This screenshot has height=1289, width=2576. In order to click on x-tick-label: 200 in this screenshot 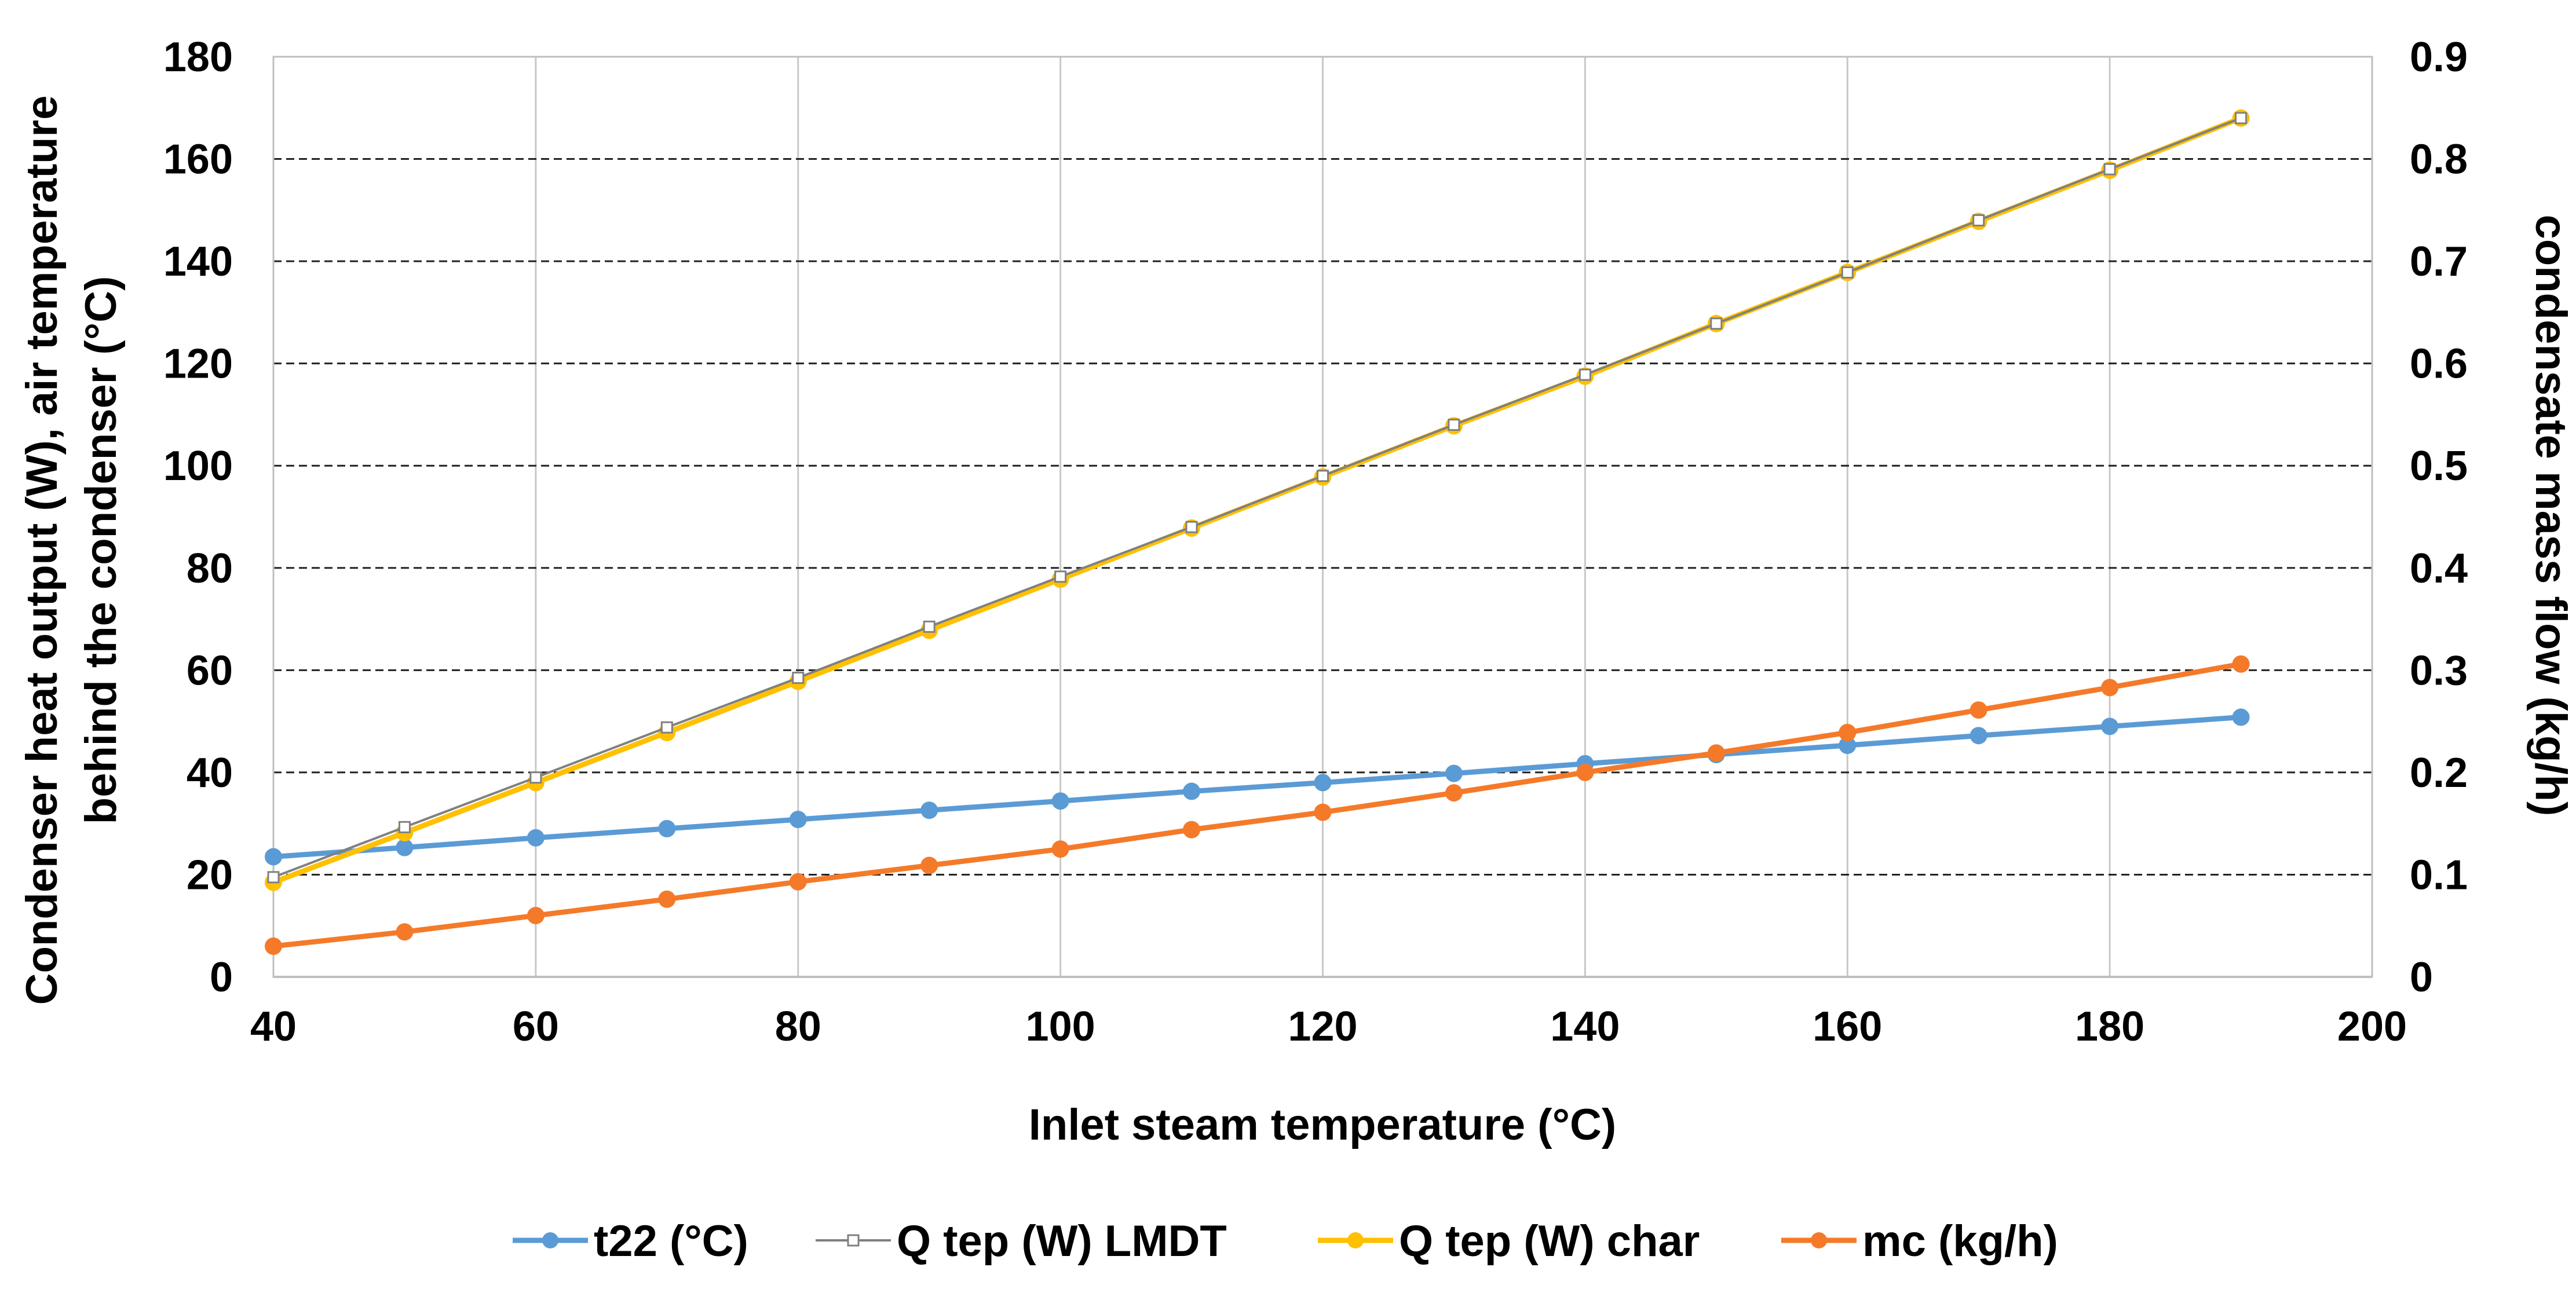, I will do `click(2372, 1027)`.